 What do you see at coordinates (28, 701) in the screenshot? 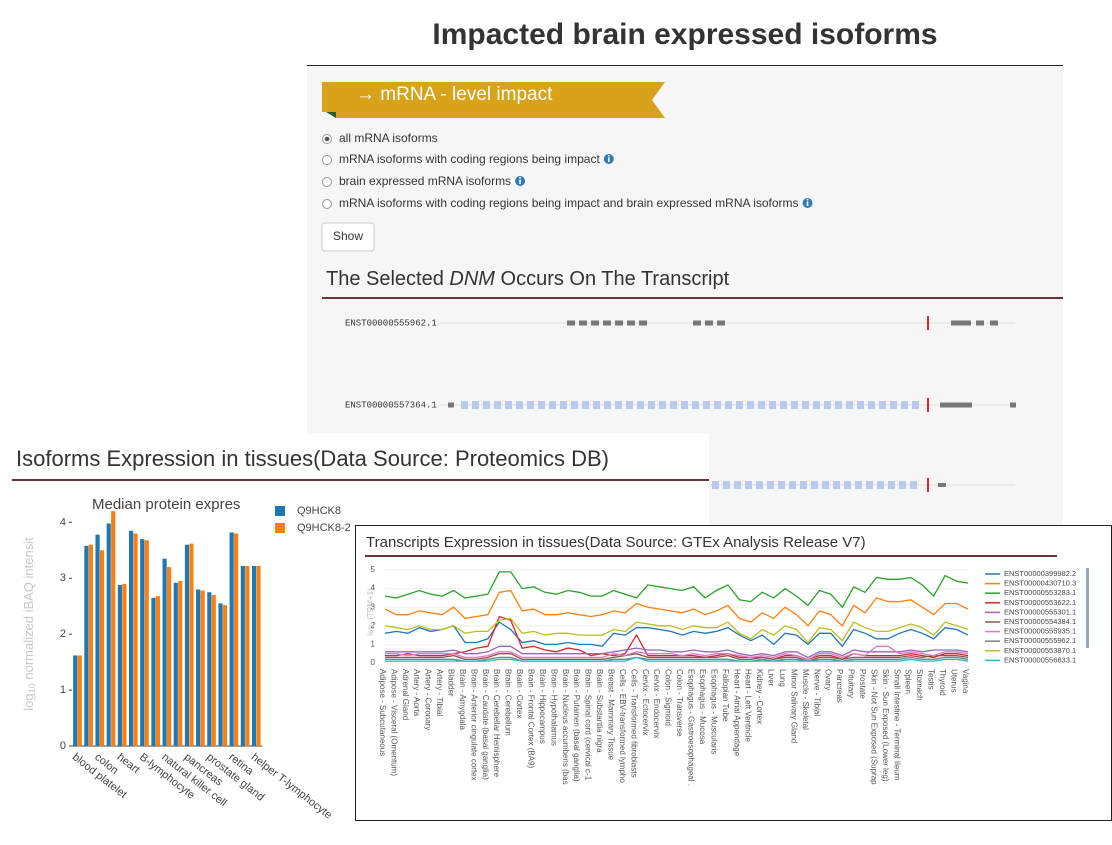
I see `label-part: log` at bounding box center [28, 701].